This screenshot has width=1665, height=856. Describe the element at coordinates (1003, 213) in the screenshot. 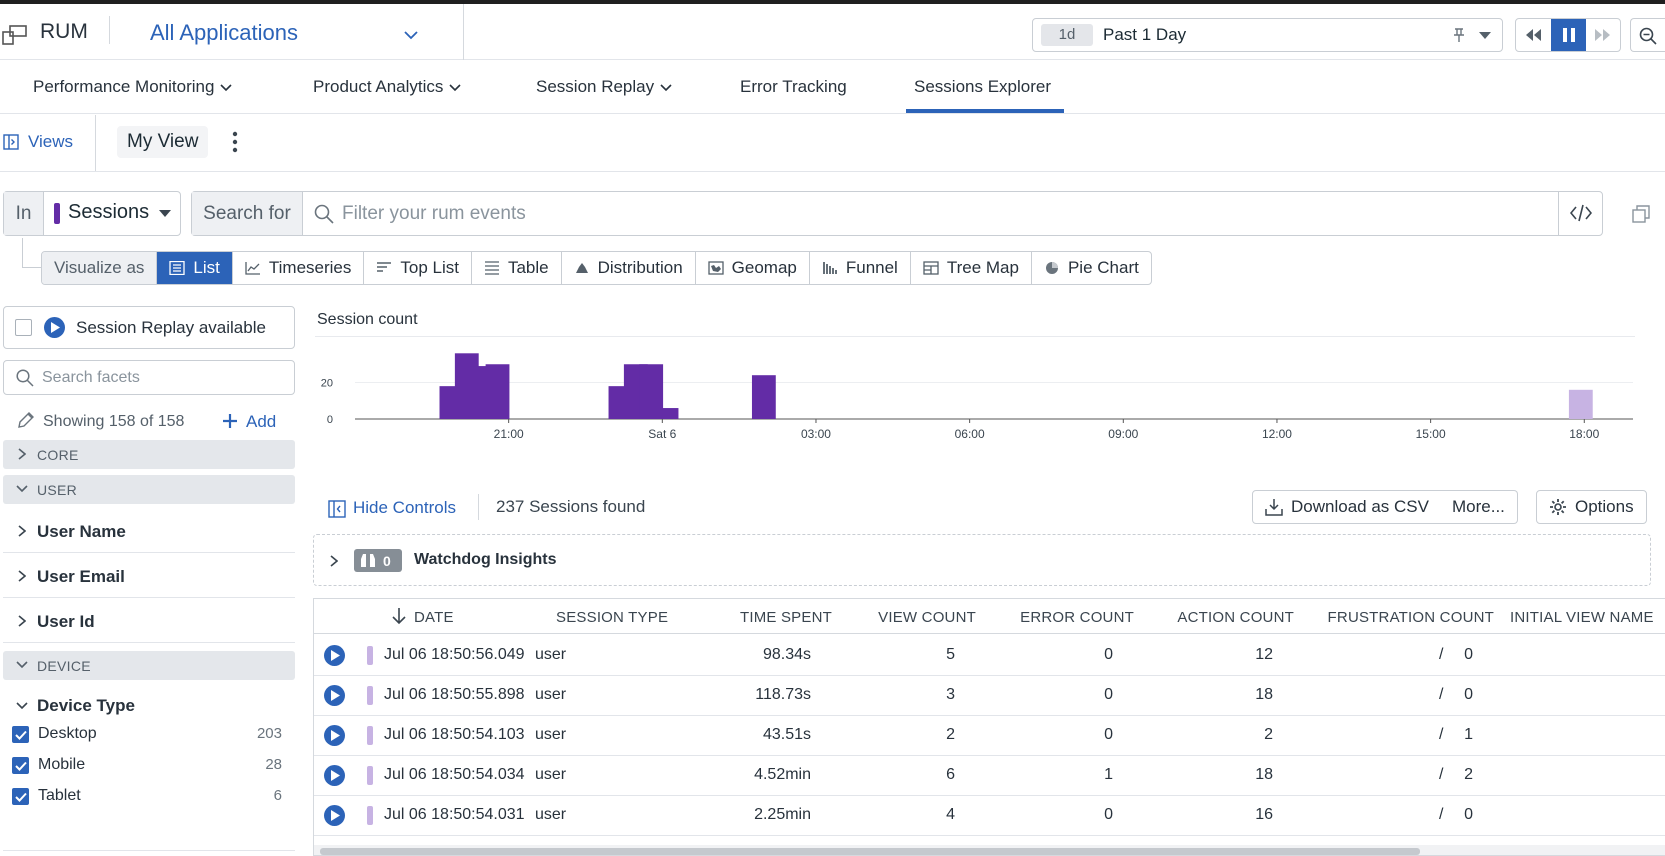

I see `search-input` at that location.